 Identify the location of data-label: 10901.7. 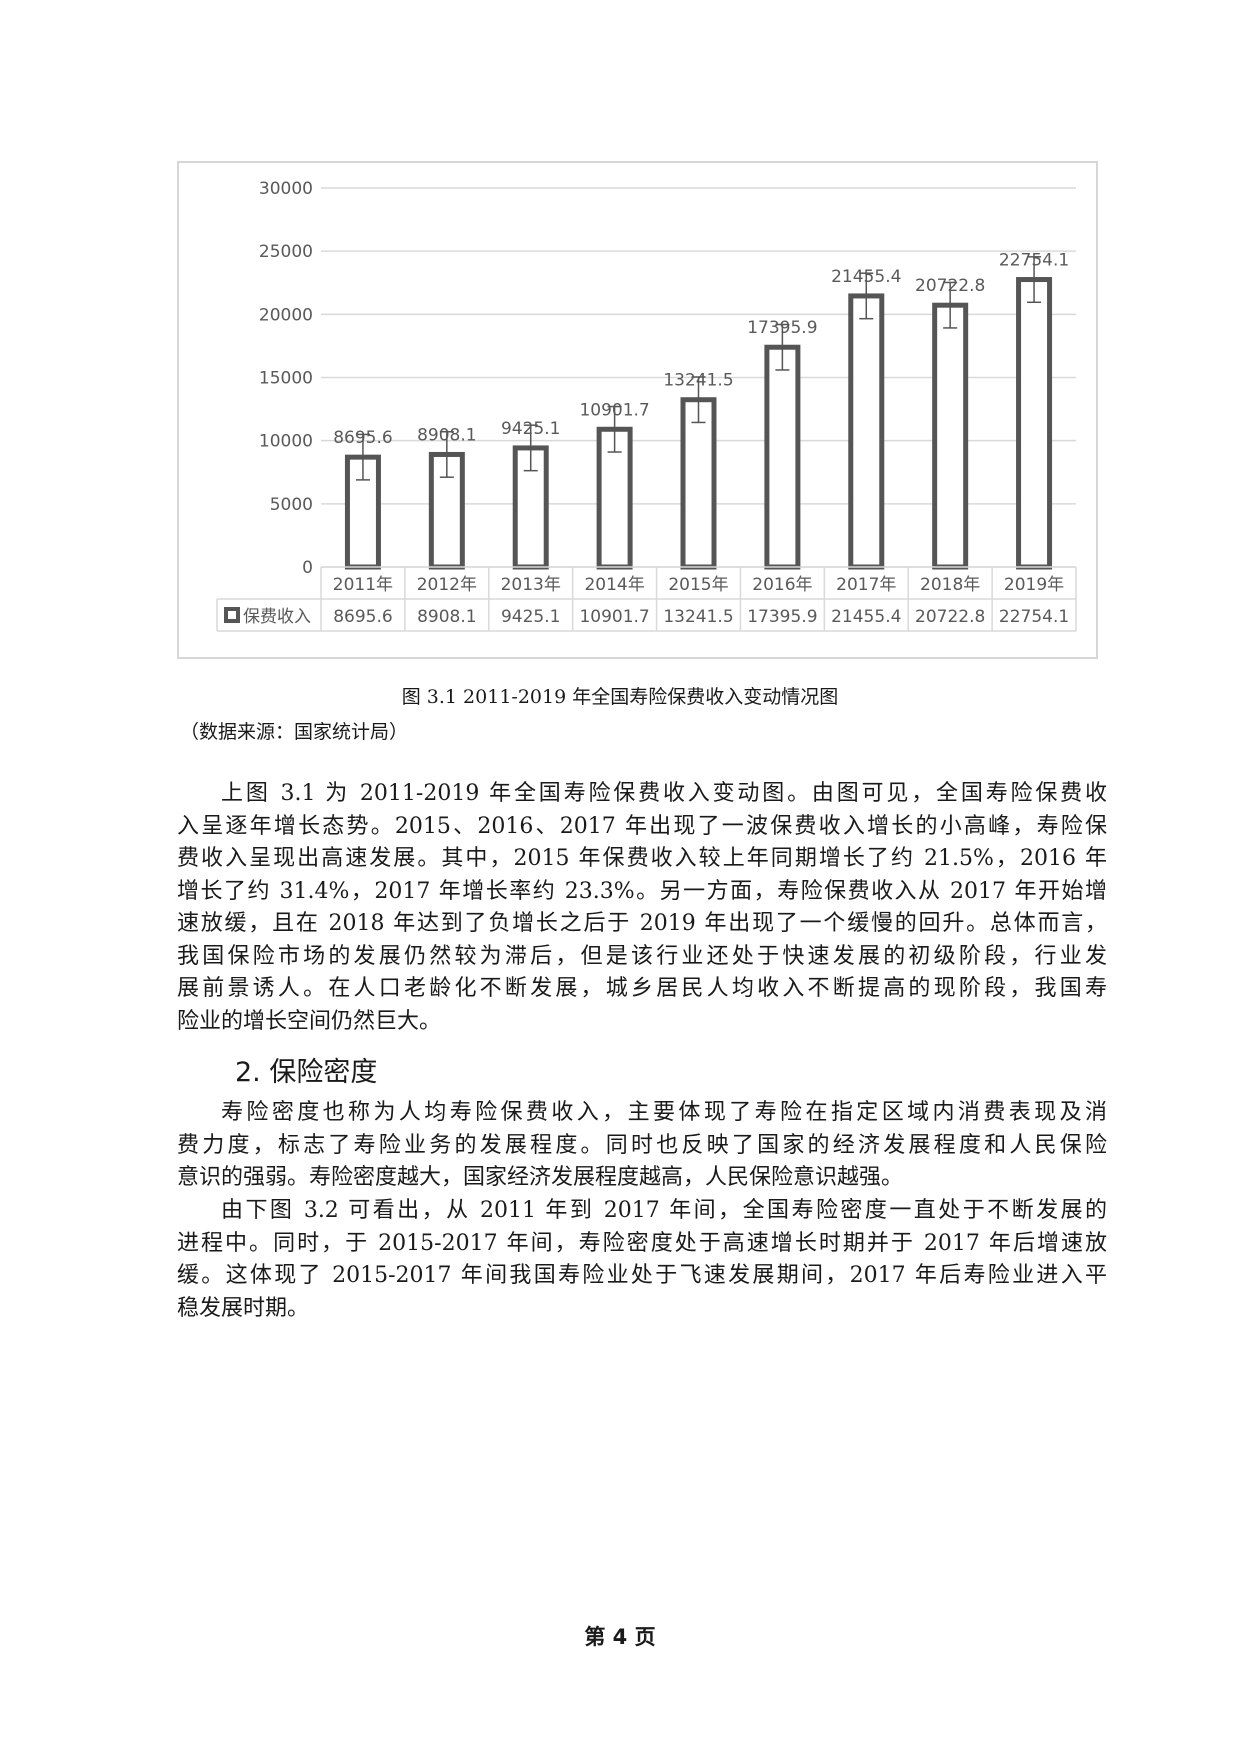
(614, 410).